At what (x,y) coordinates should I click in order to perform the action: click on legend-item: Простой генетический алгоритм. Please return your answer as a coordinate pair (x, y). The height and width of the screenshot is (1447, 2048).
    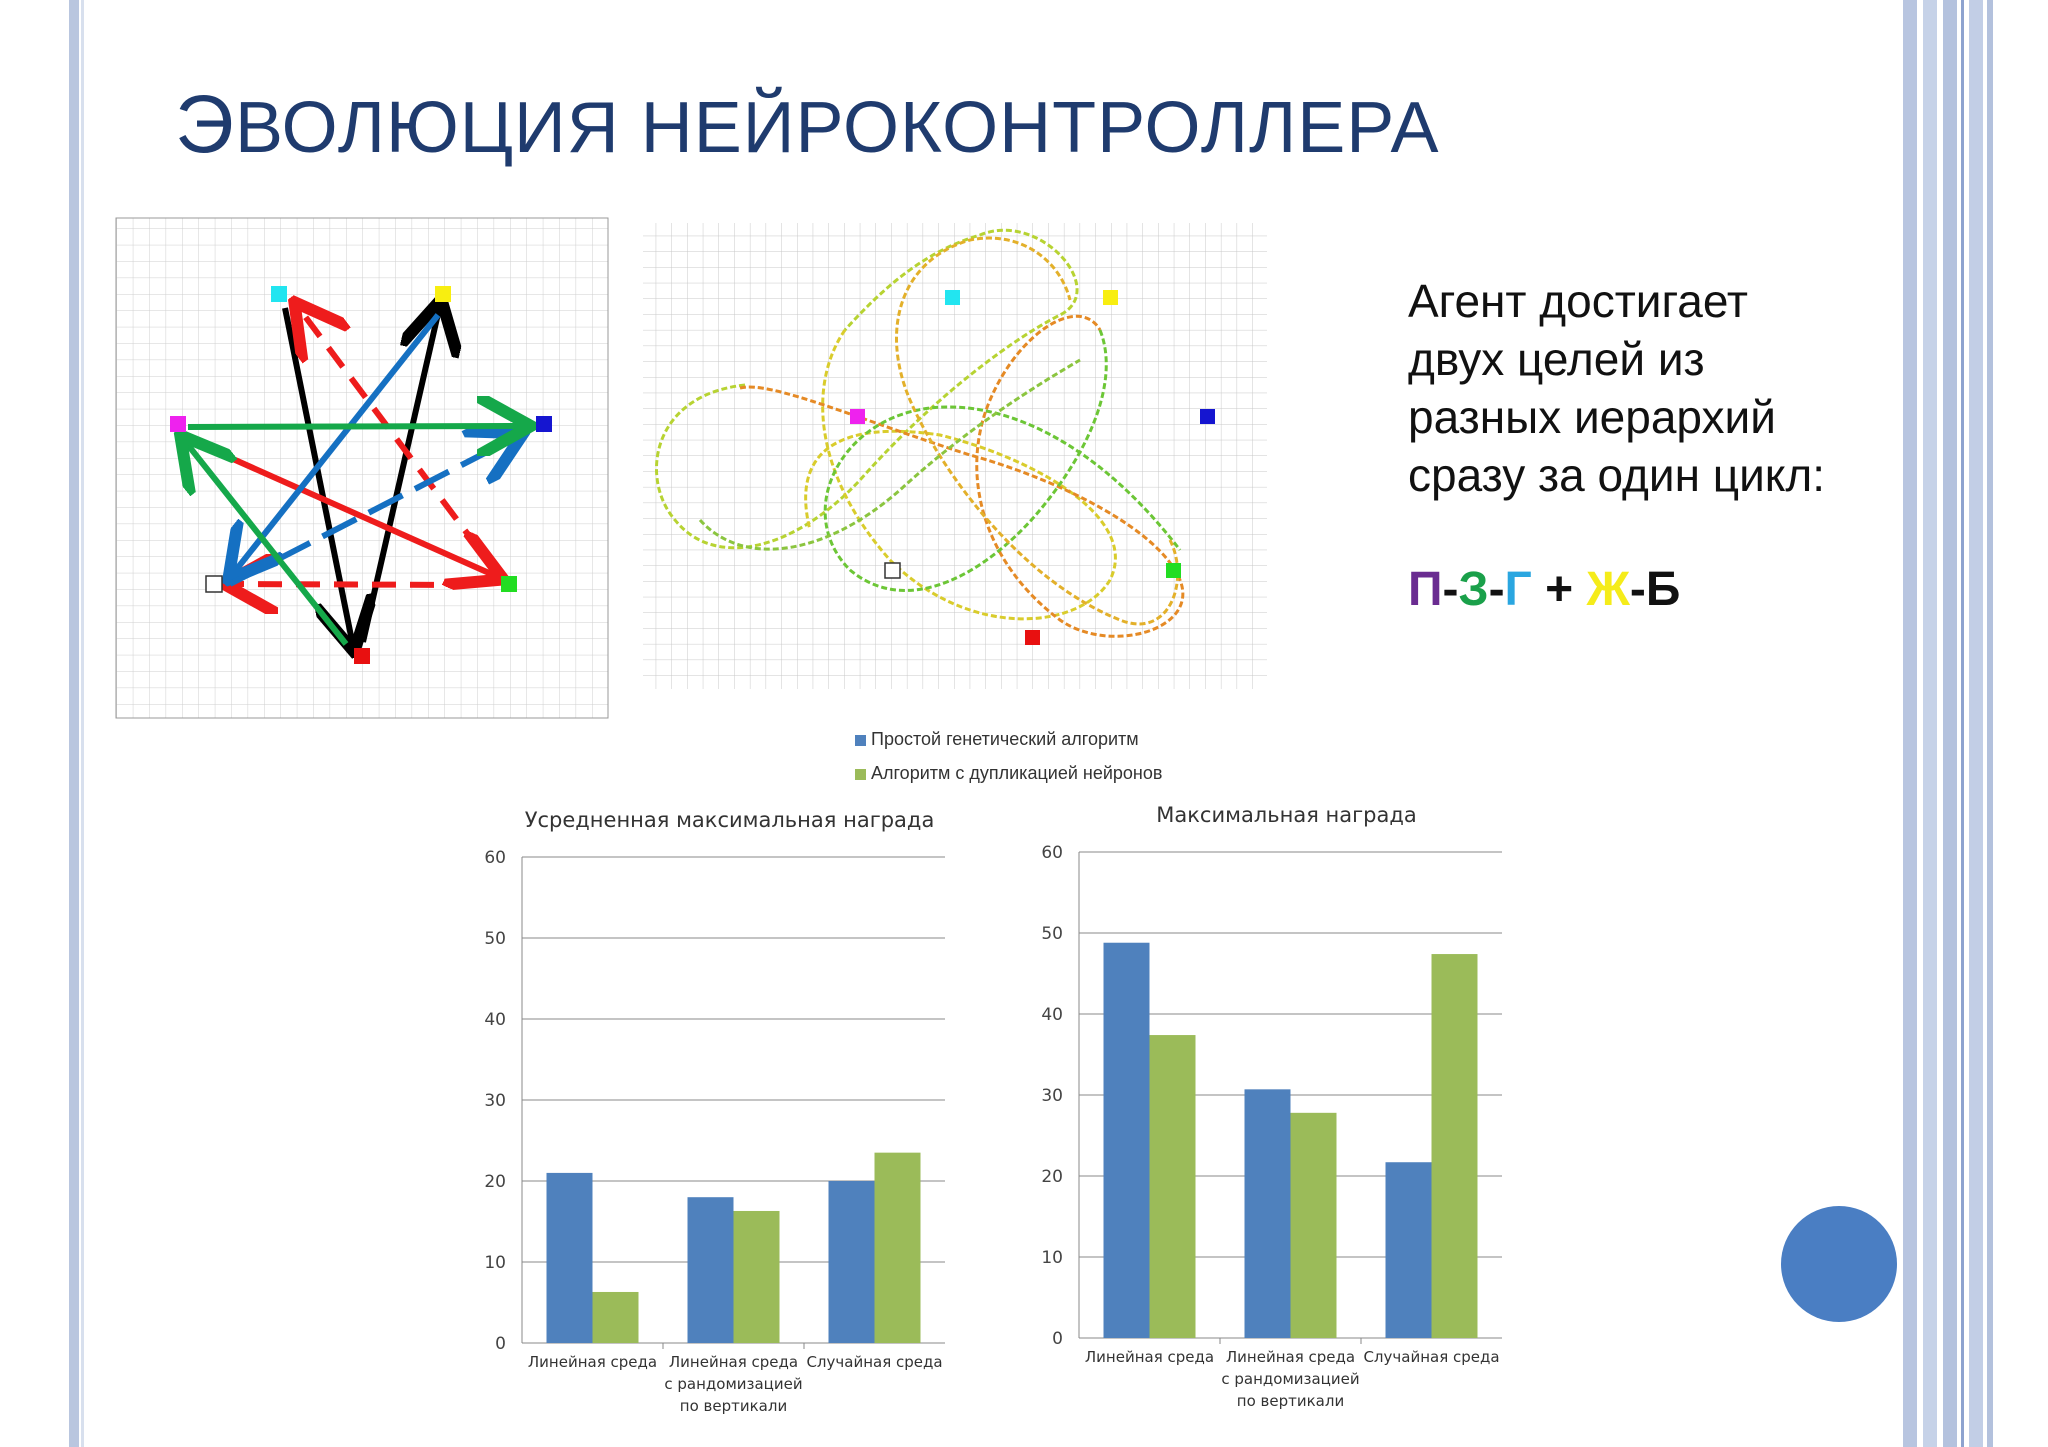
    Looking at the image, I should click on (1008, 739).